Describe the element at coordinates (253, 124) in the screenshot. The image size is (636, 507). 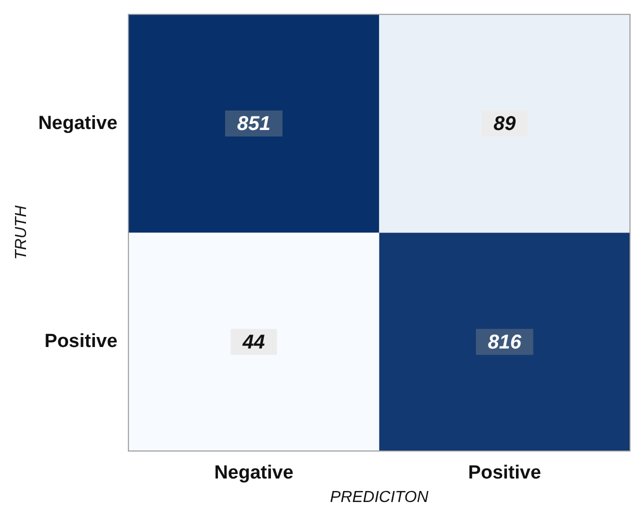
I see `data-label: 851` at that location.